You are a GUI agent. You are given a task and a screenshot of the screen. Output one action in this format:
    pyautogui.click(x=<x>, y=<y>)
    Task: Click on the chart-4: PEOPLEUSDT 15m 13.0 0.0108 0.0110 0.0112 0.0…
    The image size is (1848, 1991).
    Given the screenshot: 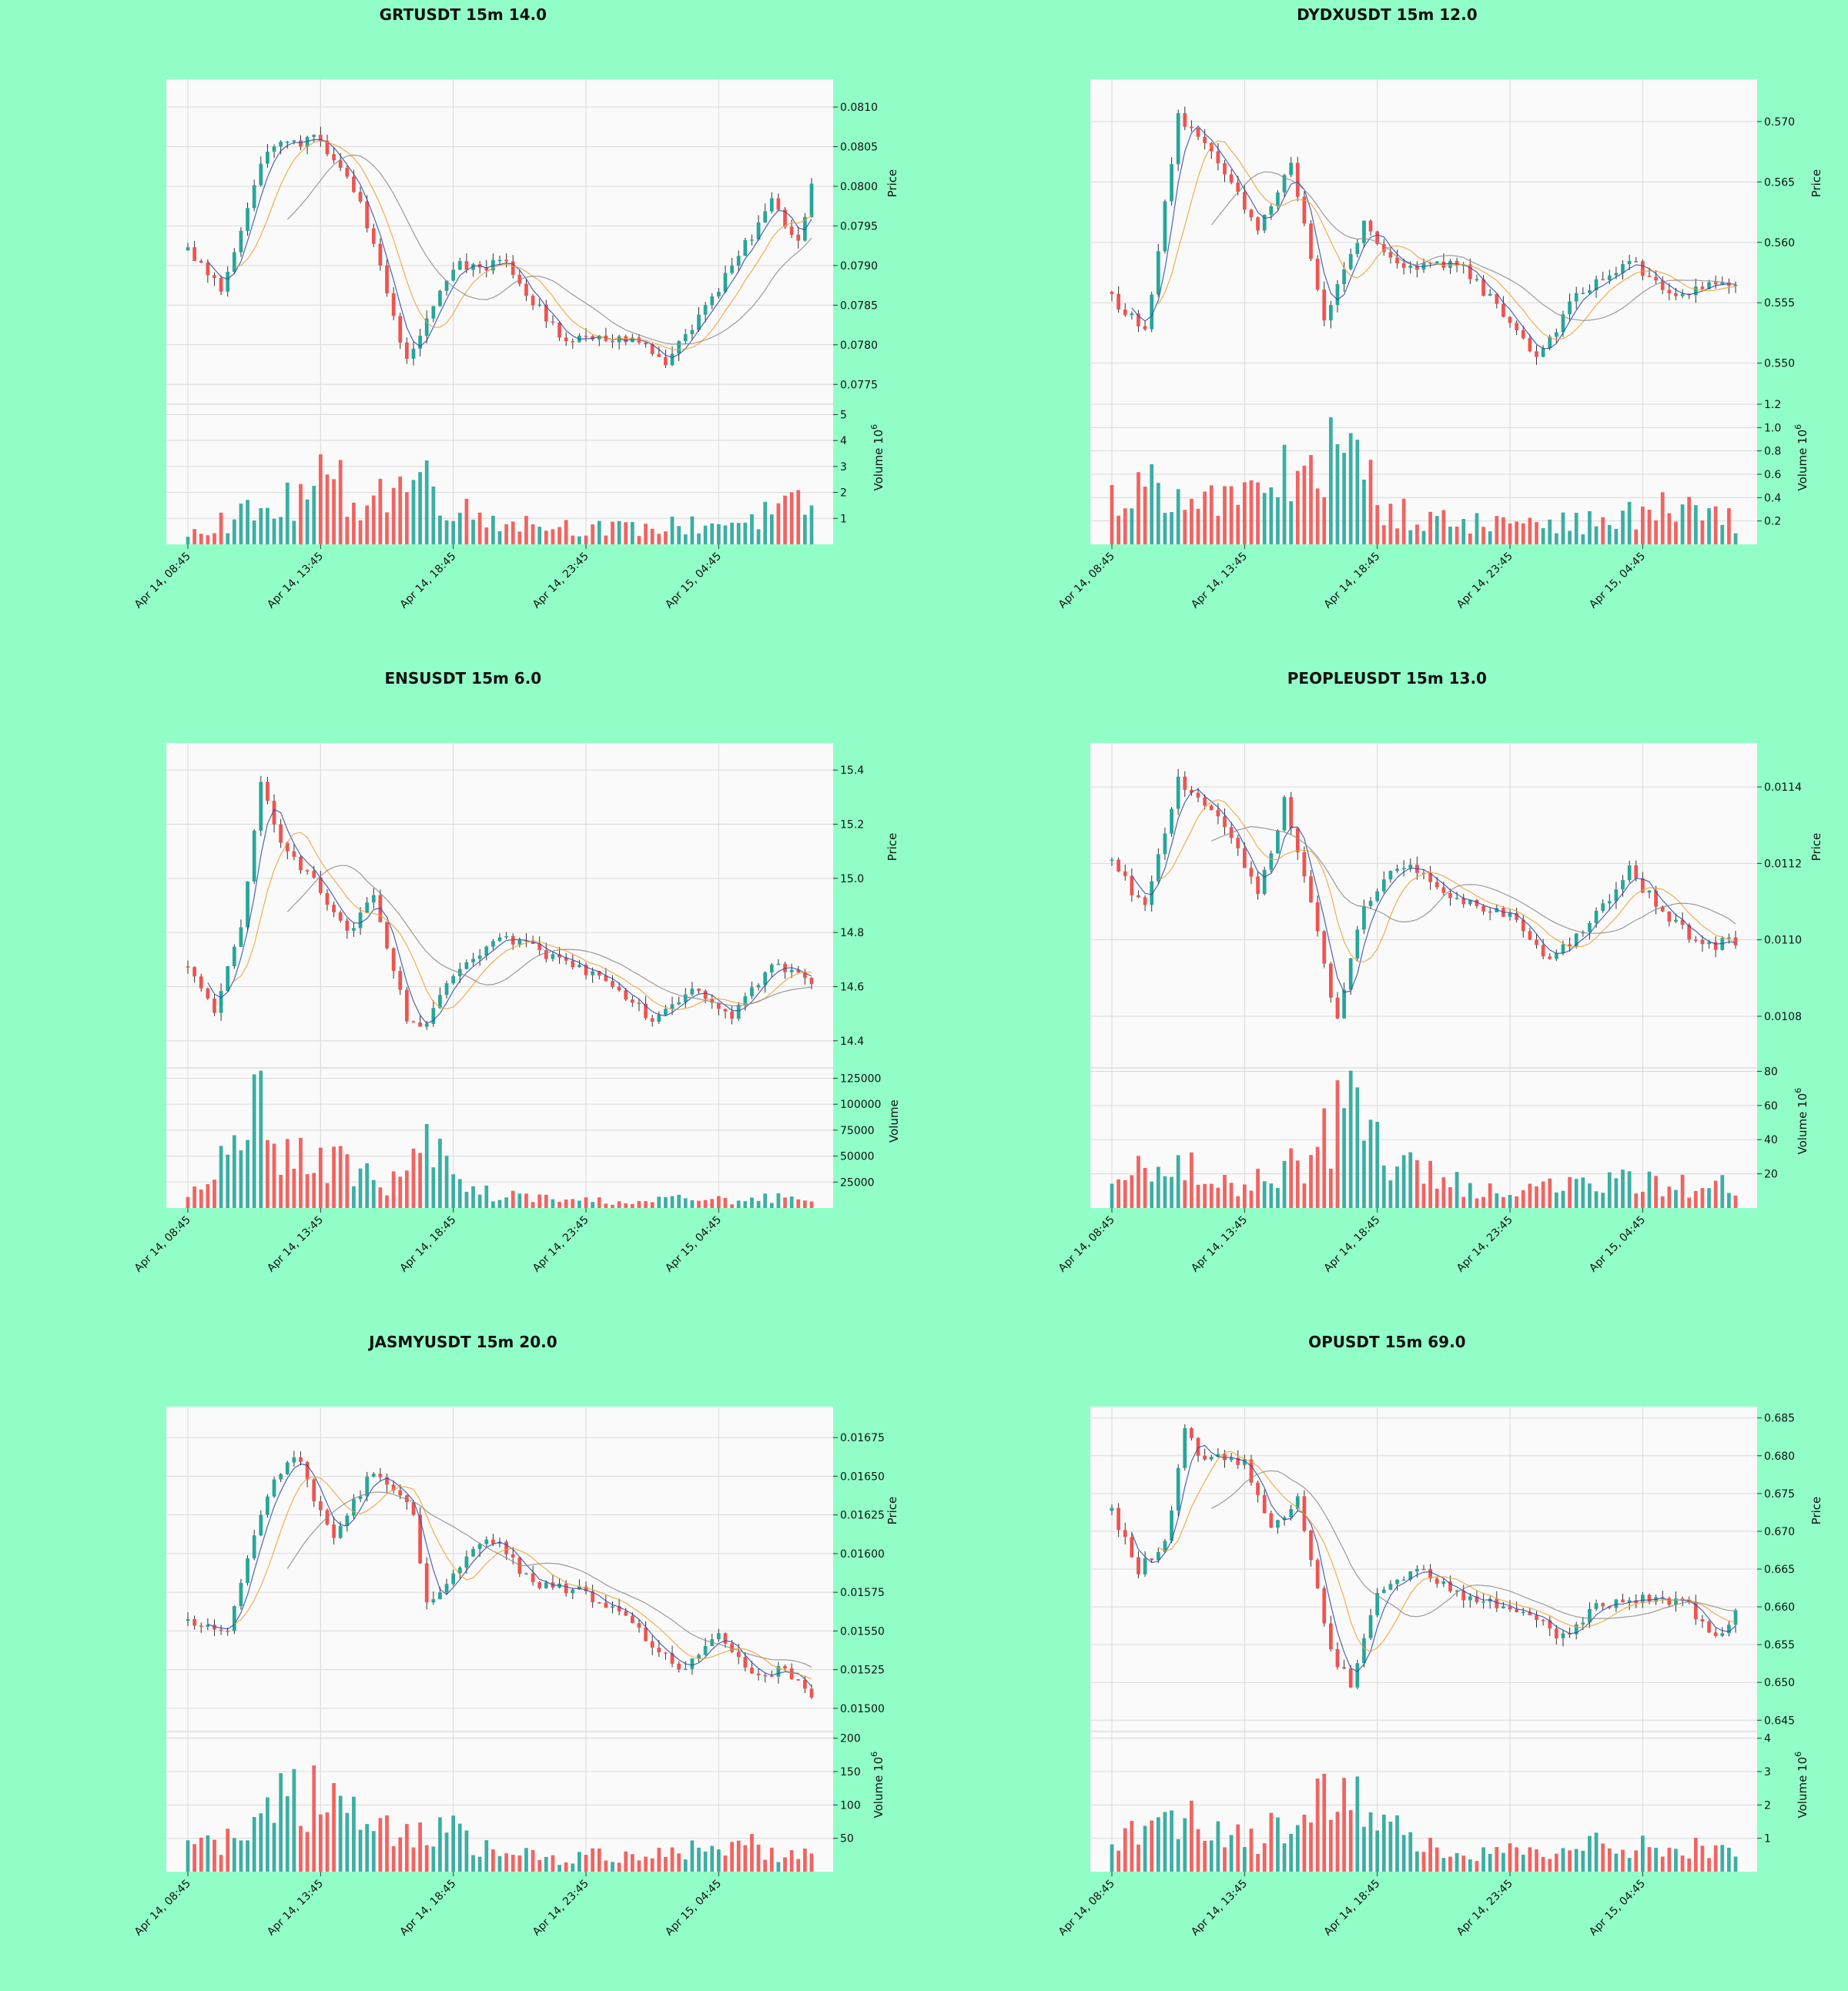 What is the action you would take?
    pyautogui.click(x=1439, y=972)
    